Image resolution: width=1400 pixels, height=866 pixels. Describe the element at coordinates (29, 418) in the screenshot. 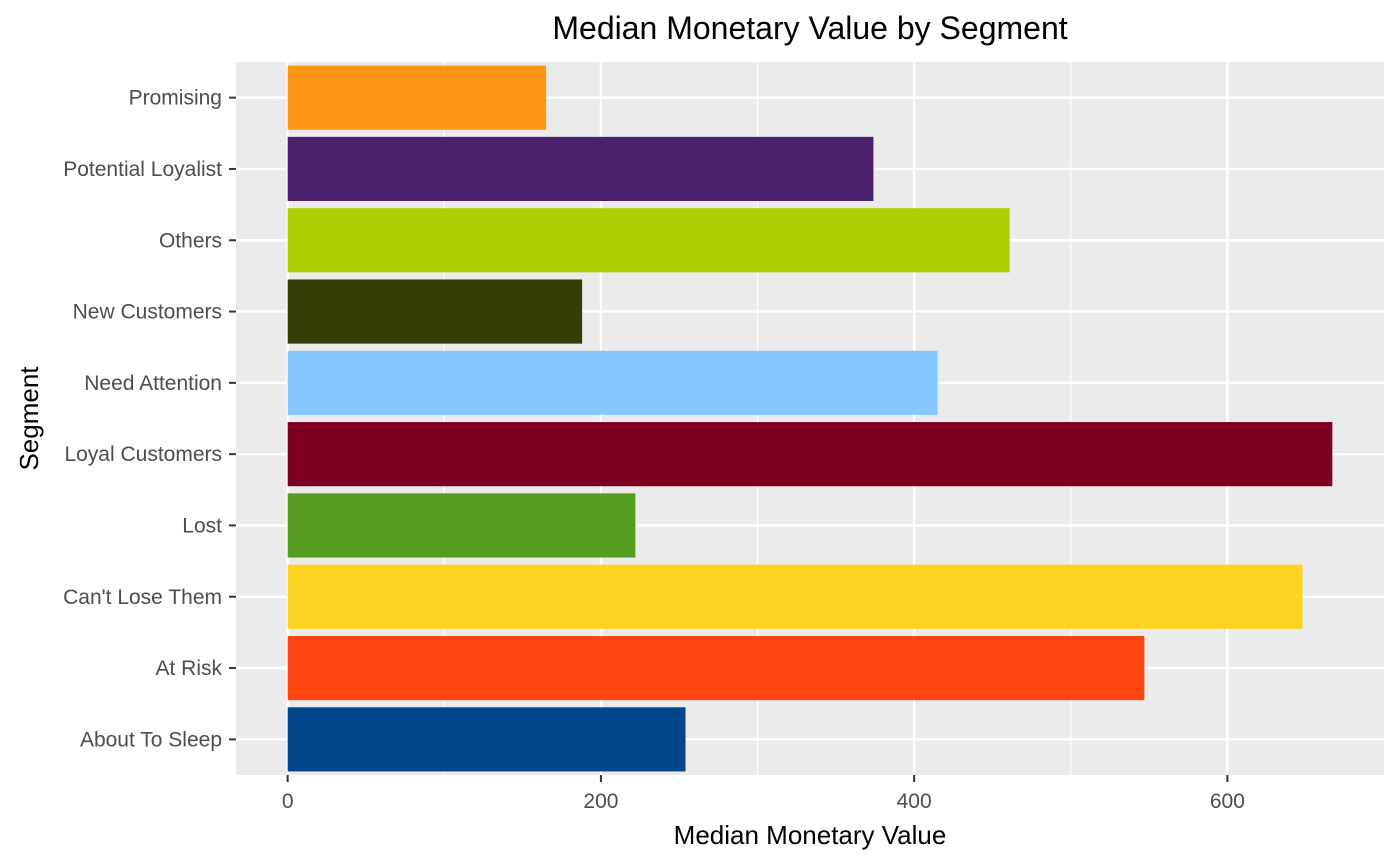

I see `y-axis-title: Segment` at that location.